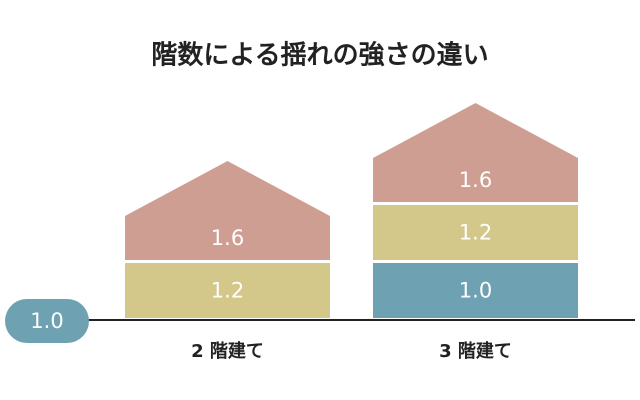  I want to click on building-label: 3 階建て, so click(475, 351).